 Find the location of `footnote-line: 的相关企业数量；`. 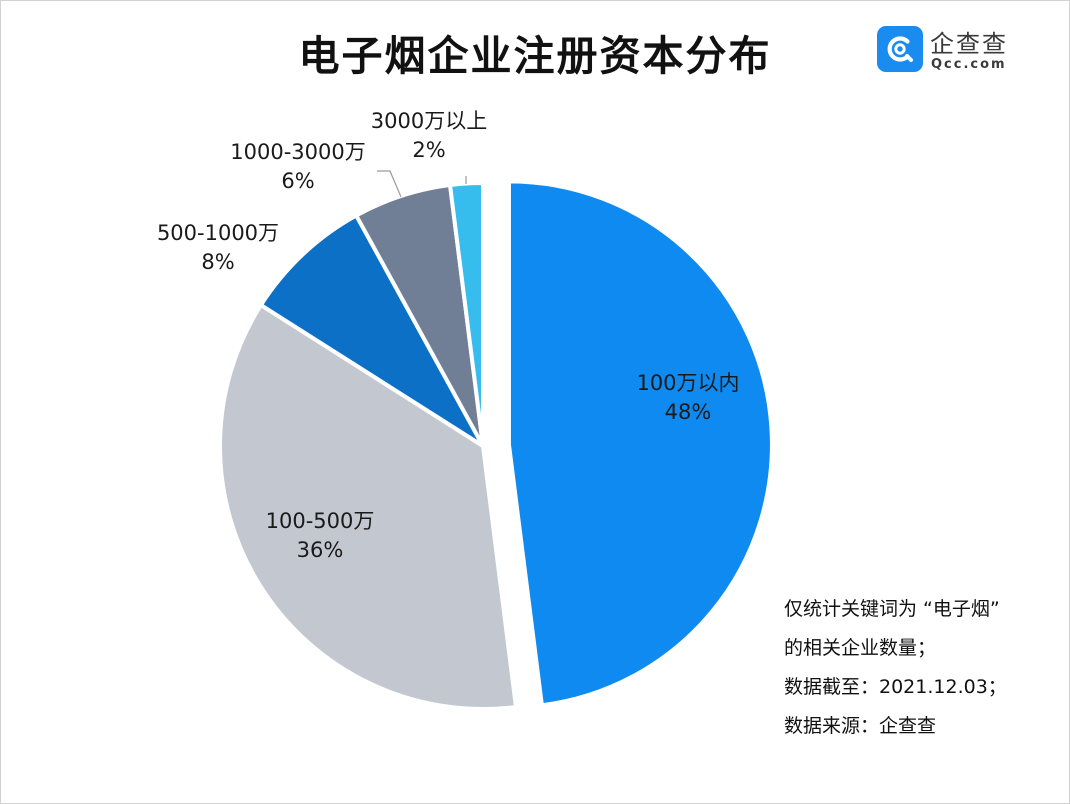

footnote-line: 的相关企业数量； is located at coordinates (860, 648).